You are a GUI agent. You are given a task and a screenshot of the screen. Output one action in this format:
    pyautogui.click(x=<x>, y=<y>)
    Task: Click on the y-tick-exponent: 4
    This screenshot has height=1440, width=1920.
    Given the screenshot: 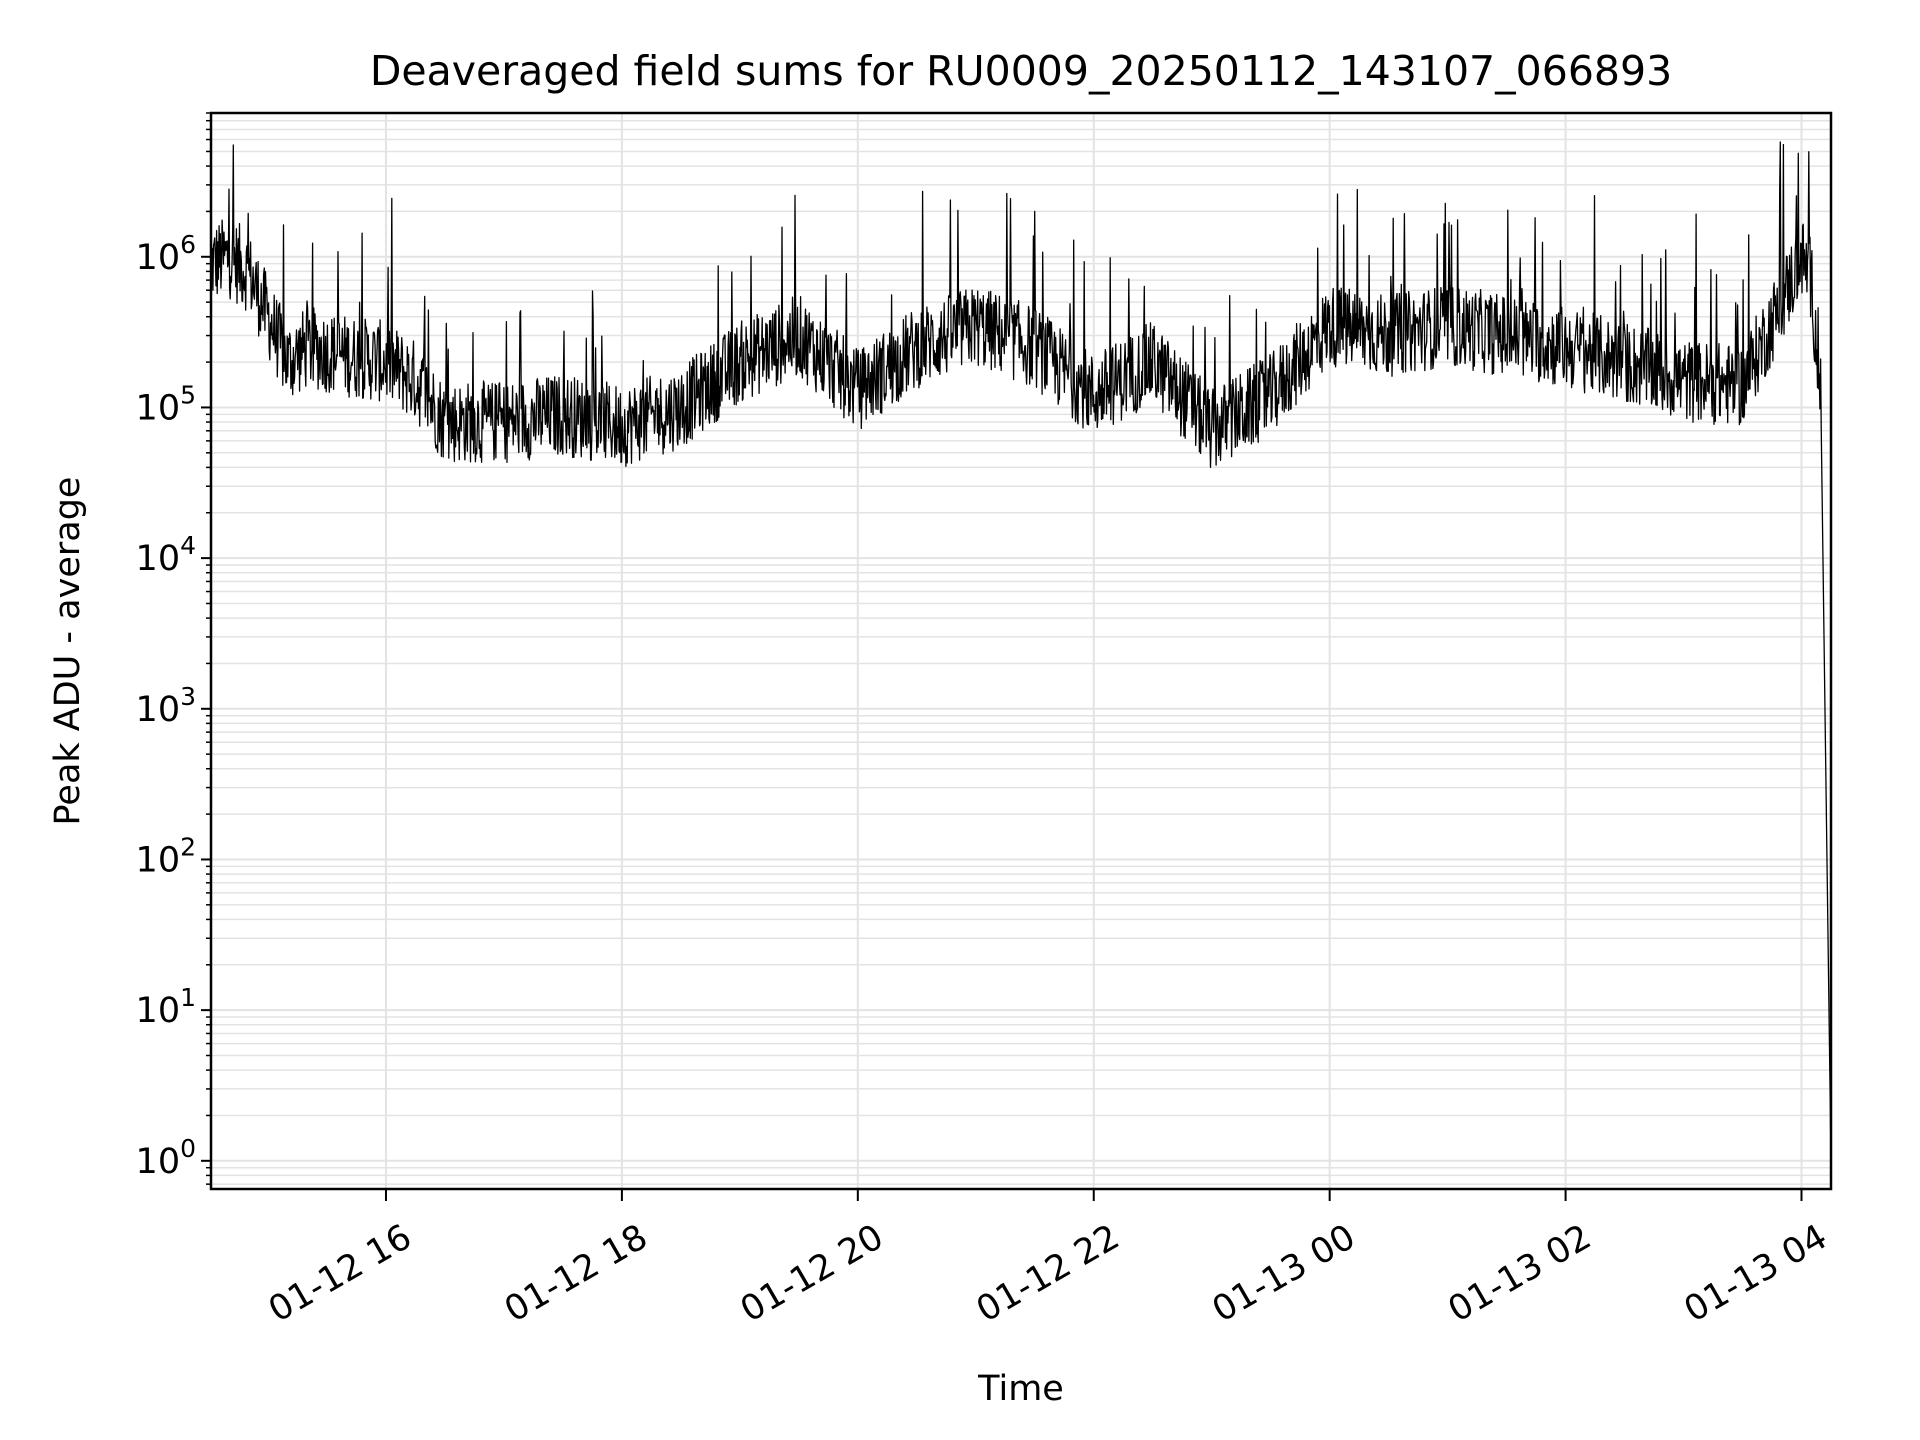 What is the action you would take?
    pyautogui.click(x=188, y=545)
    